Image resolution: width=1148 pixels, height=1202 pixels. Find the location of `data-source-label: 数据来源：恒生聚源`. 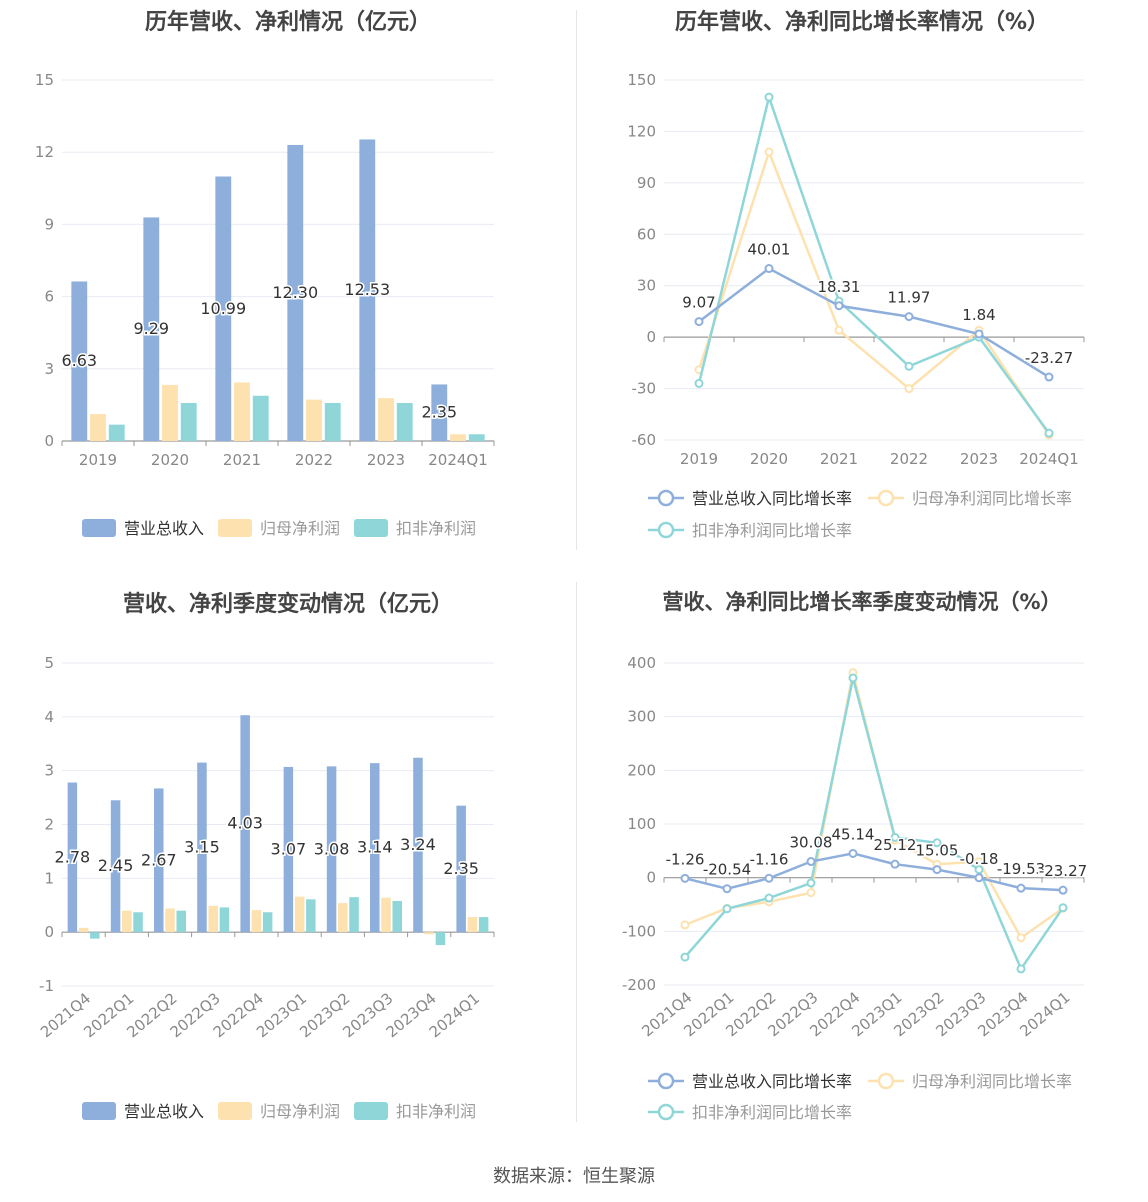

data-source-label: 数据来源：恒生聚源 is located at coordinates (574, 1176).